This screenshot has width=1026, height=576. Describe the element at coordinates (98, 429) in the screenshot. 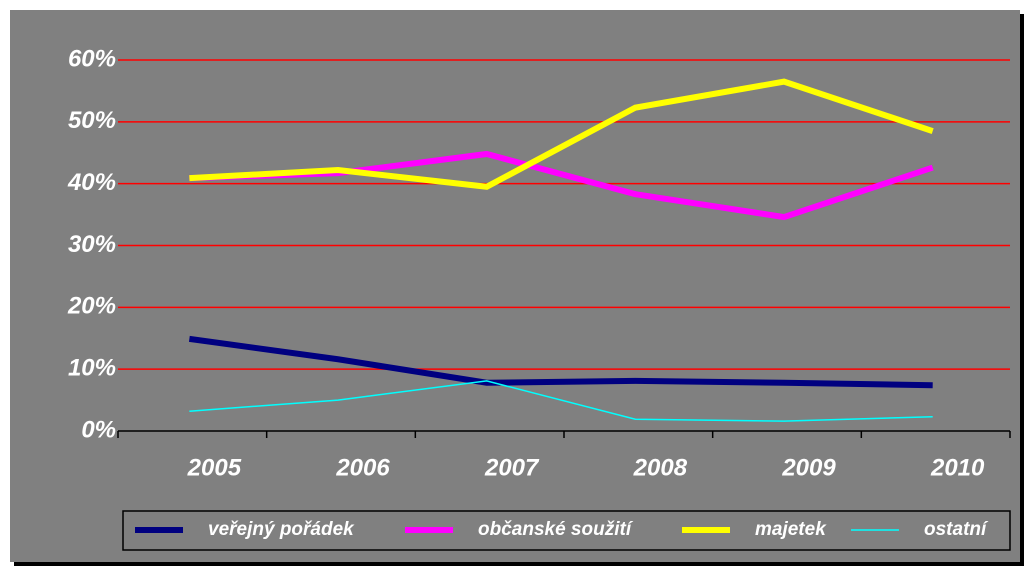

I see `y-tick-label: 0%` at that location.